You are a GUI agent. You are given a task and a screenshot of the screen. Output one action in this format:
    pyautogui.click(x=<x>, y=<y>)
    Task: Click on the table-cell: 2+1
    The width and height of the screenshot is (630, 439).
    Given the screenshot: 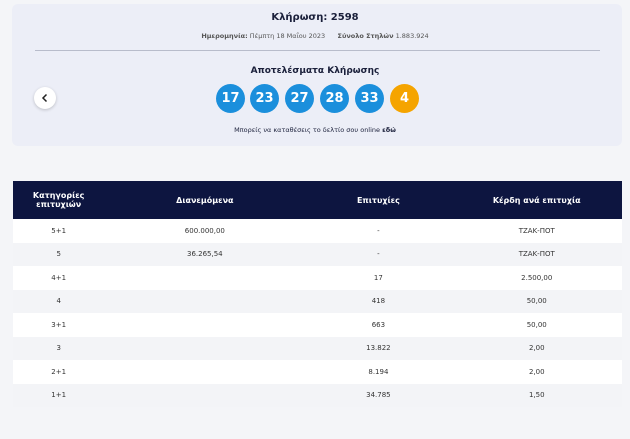 What is the action you would take?
    pyautogui.click(x=59, y=372)
    